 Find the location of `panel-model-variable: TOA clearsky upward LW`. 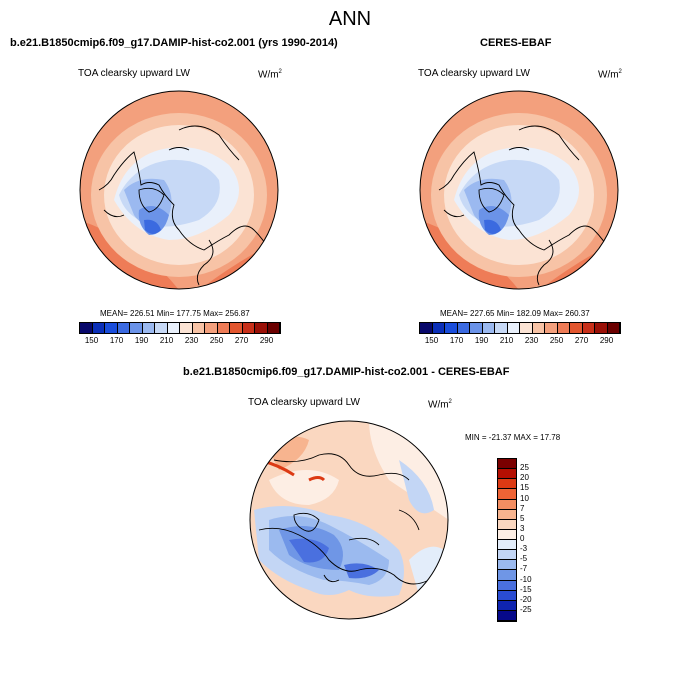

panel-model-variable: TOA clearsky upward LW is located at coordinates (134, 73).